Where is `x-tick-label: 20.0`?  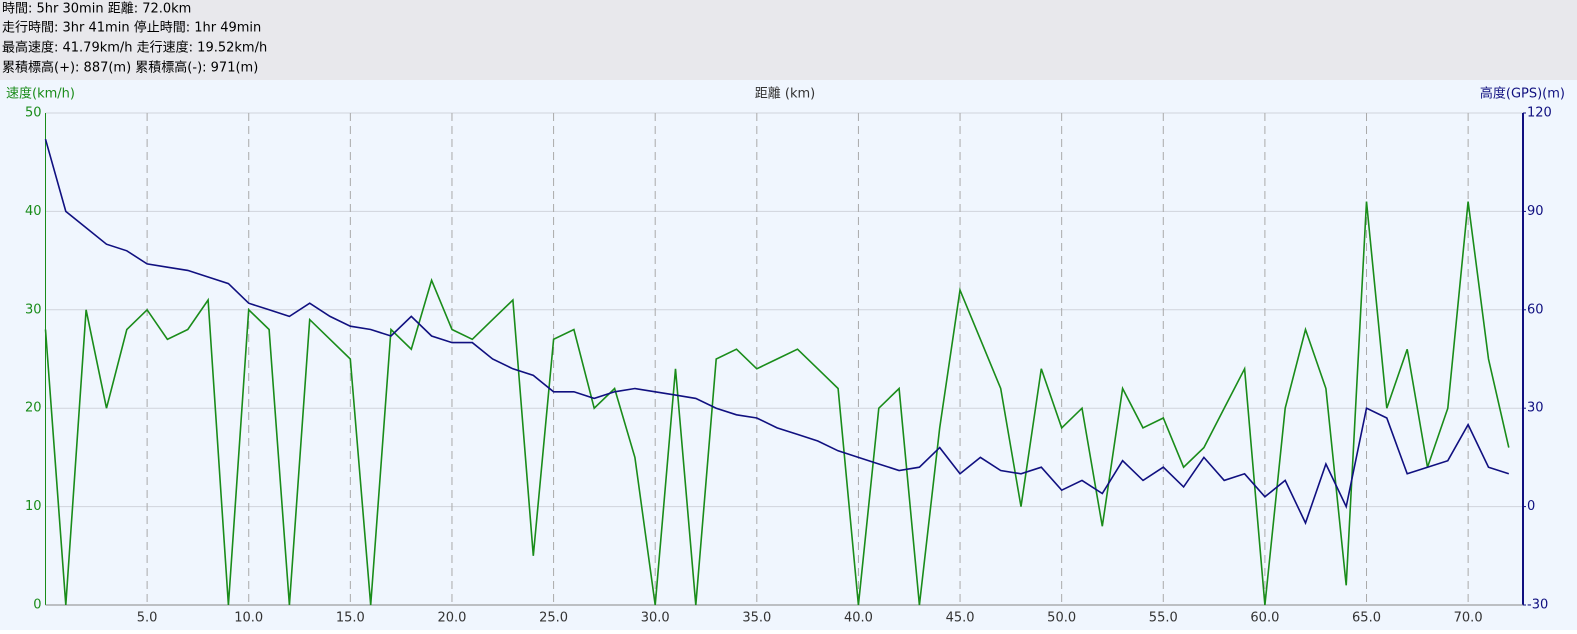
x-tick-label: 20.0 is located at coordinates (451, 618).